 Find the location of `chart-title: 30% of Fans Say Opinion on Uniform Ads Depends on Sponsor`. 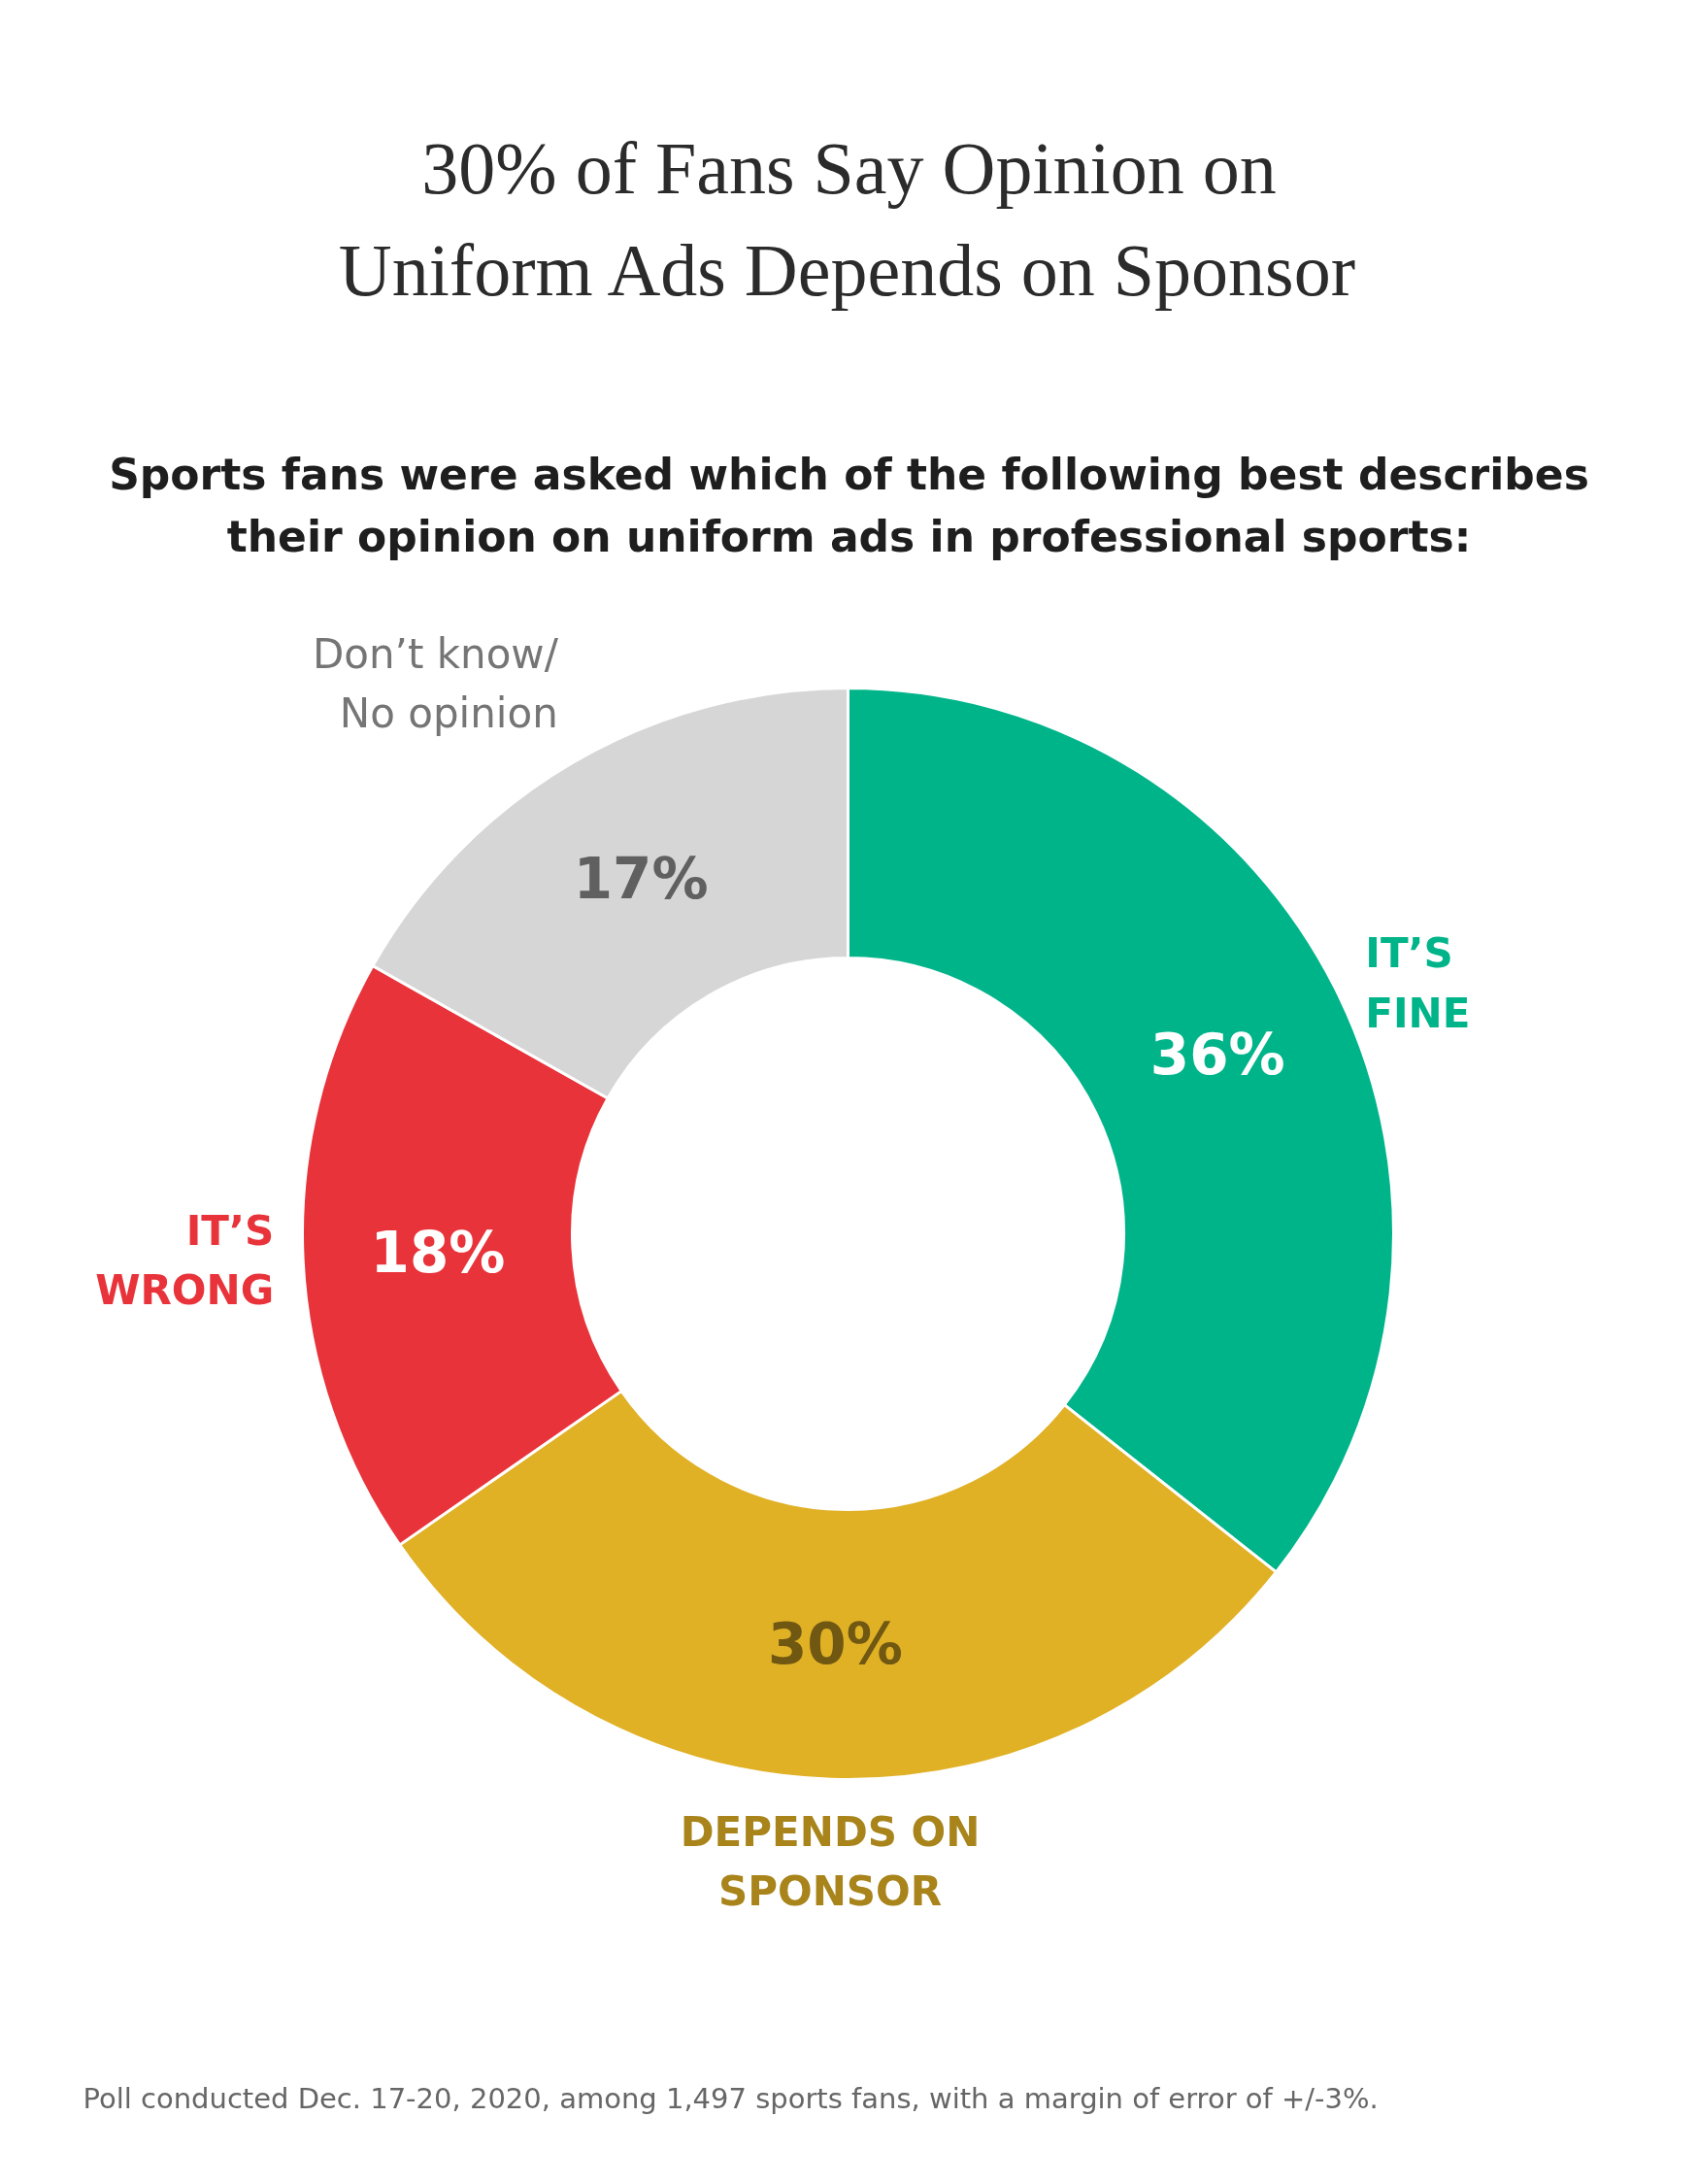

chart-title: 30% of Fans Say Opinion on Uniform Ads Depends on Sponsor is located at coordinates (847, 219).